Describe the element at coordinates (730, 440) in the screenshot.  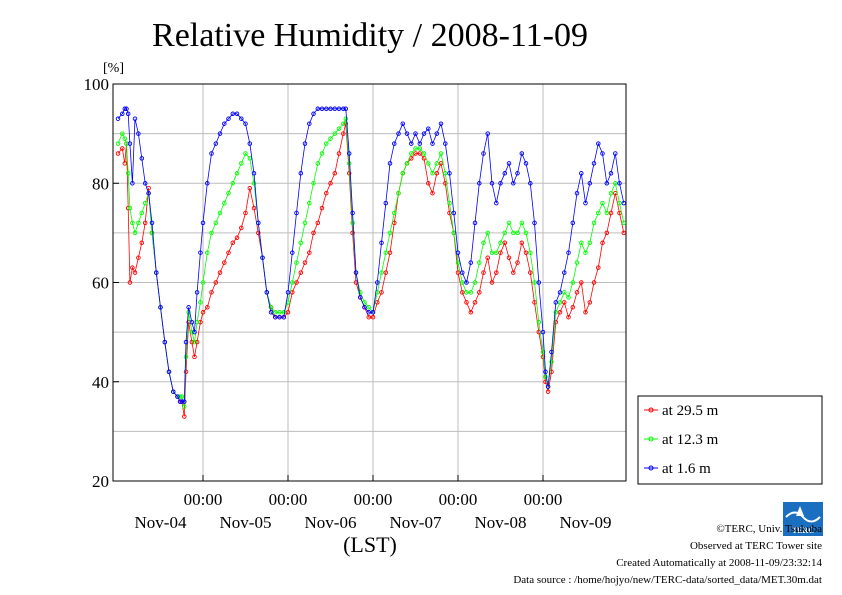
I see `legend: at 29.5 m at 12.3 m at 1.6 m` at that location.